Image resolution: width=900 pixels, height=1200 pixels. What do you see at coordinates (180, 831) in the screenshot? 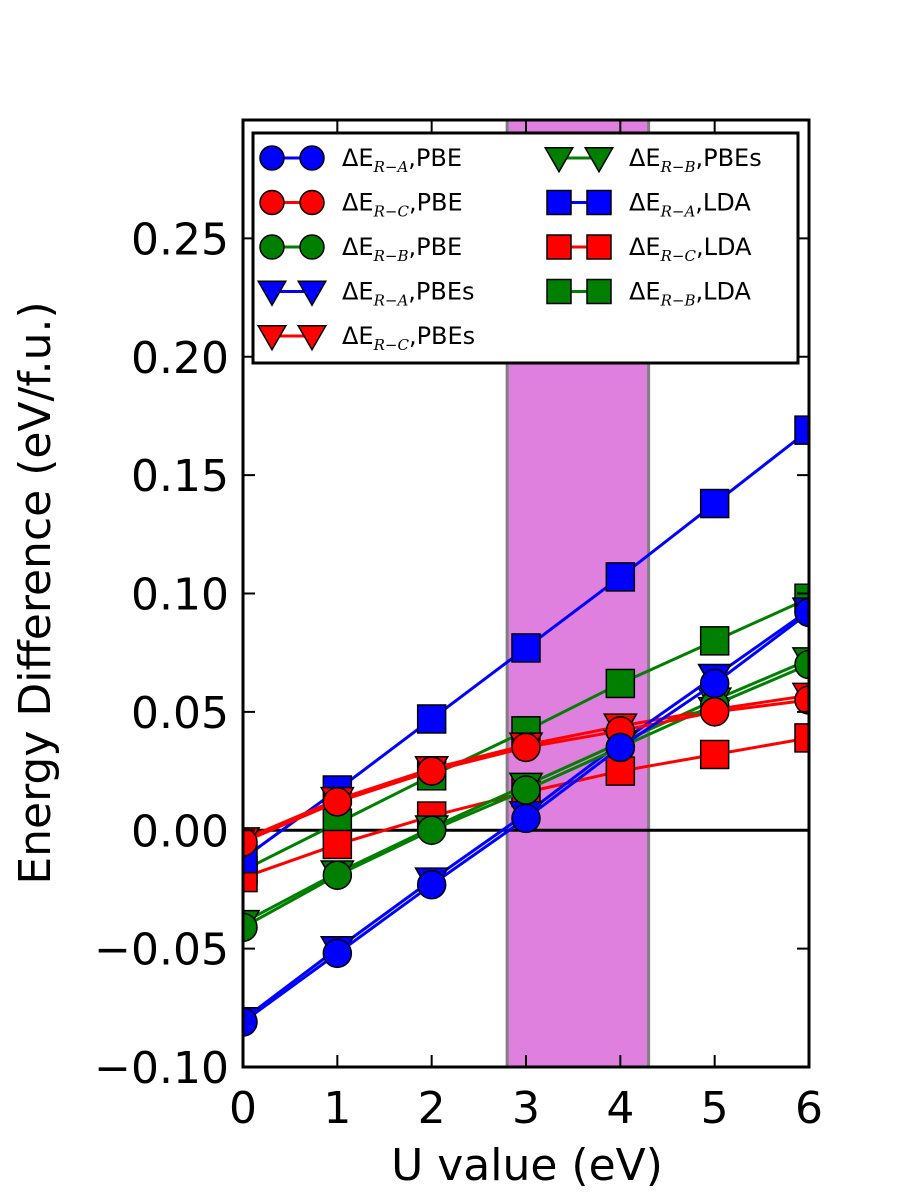
I see `y-tick-label: 0.00` at bounding box center [180, 831].